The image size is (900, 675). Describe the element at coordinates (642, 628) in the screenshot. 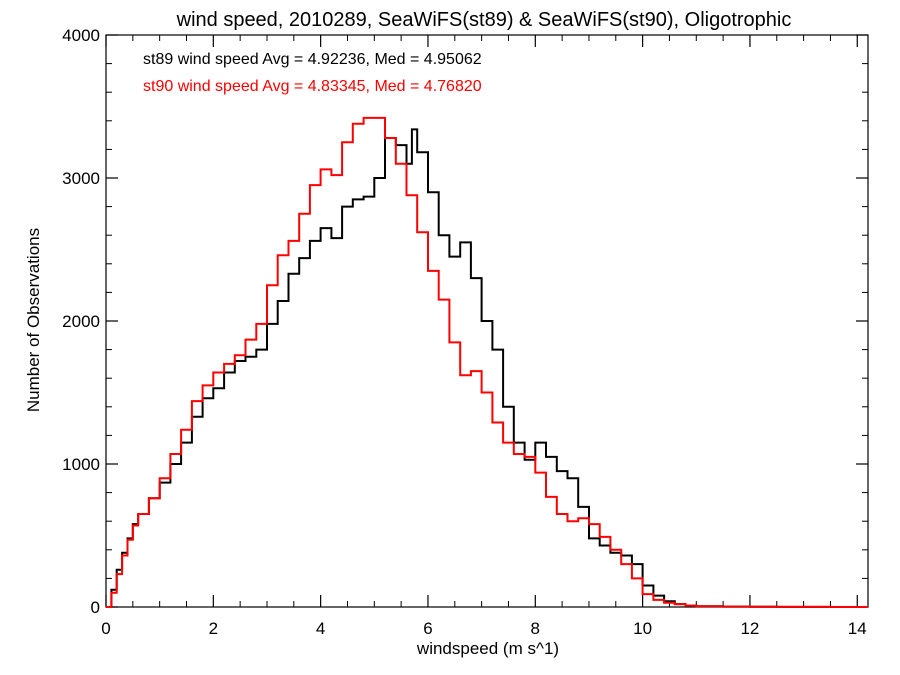

I see `x-tick-label: 10` at that location.